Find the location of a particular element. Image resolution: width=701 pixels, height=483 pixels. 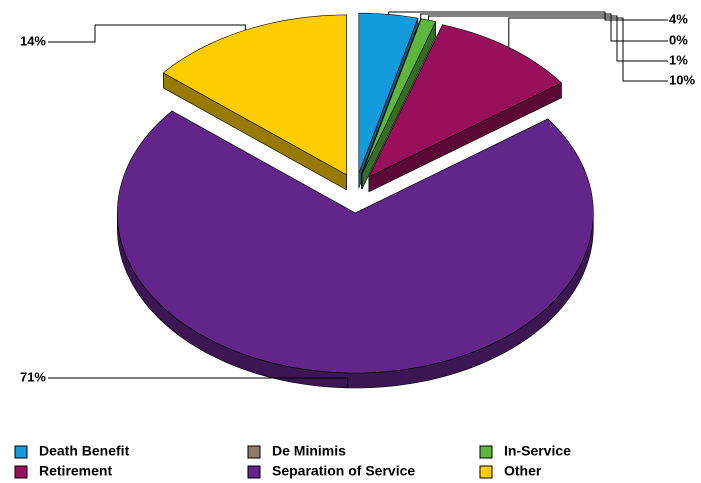

legend-label: De Minimis is located at coordinates (309, 451).